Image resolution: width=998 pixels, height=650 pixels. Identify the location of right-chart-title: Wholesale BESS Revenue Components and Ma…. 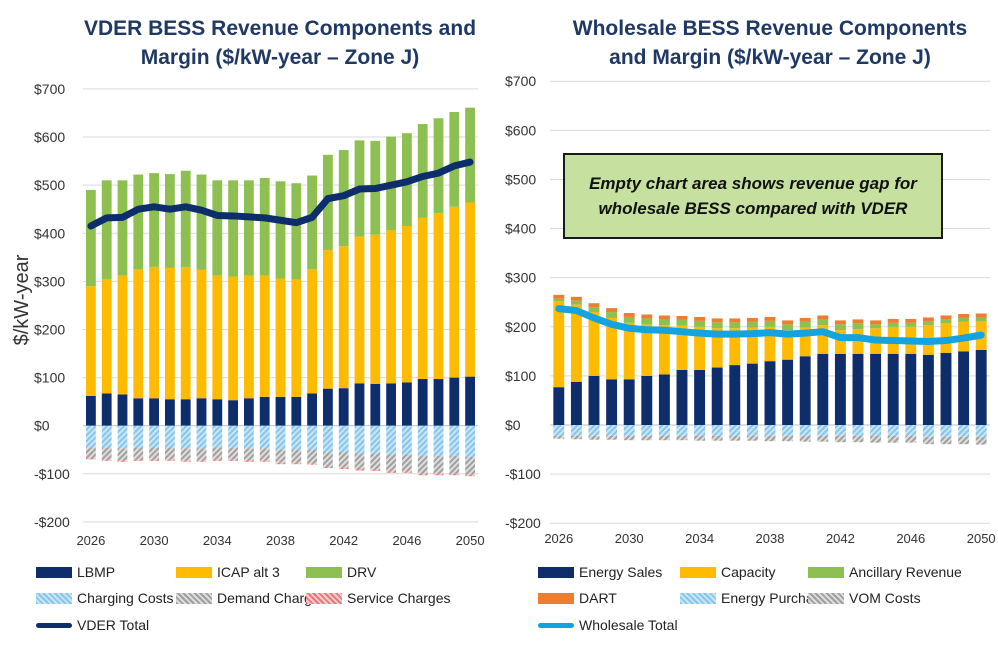
(769, 43).